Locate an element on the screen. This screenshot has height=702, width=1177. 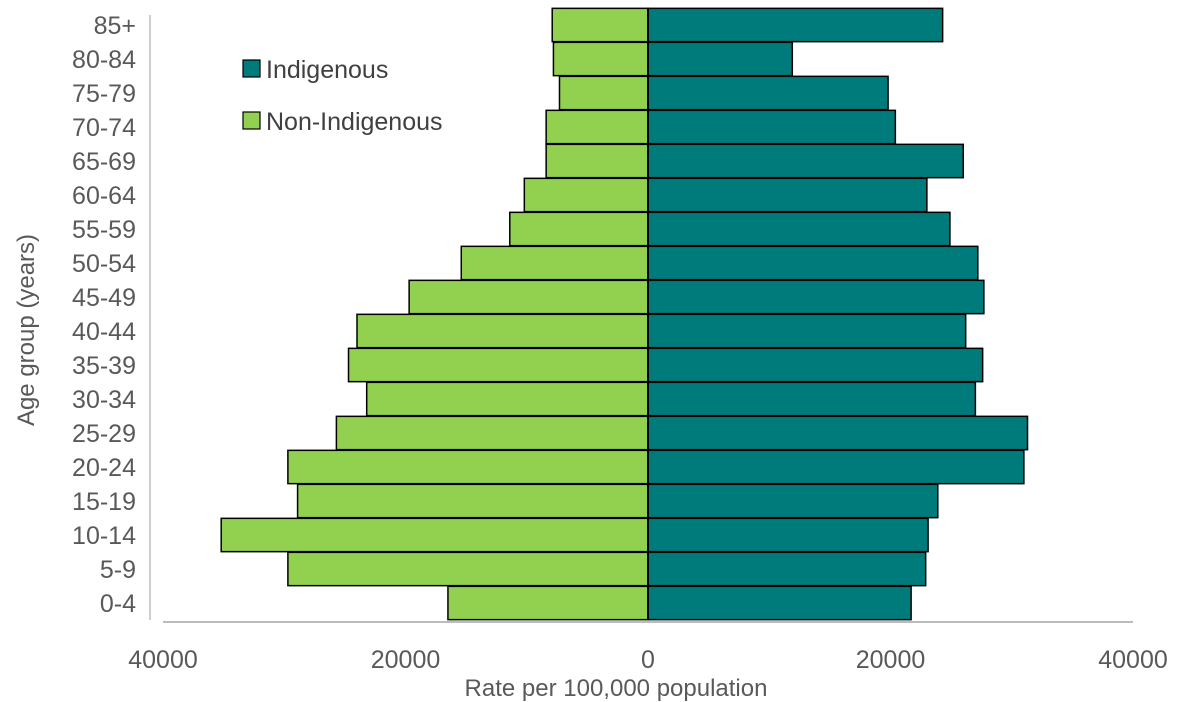
y-tick-label: 85+ is located at coordinates (115, 26).